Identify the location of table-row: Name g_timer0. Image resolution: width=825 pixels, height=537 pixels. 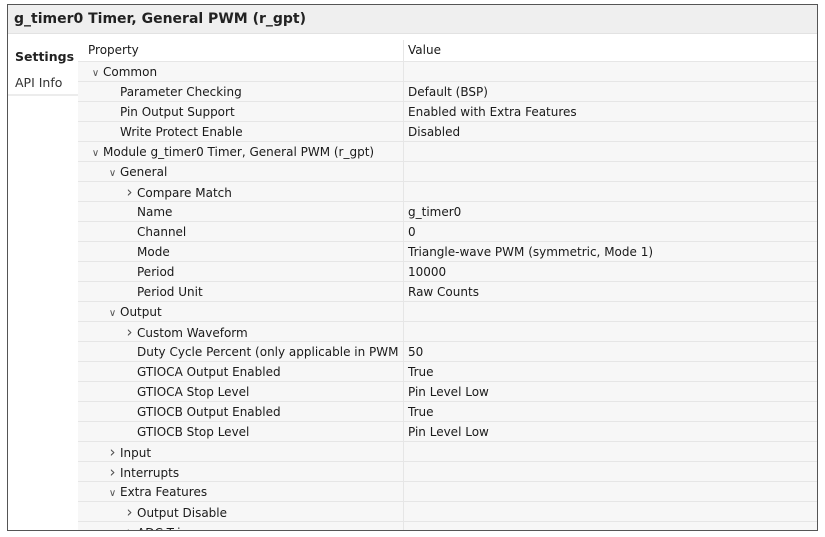
(447, 211).